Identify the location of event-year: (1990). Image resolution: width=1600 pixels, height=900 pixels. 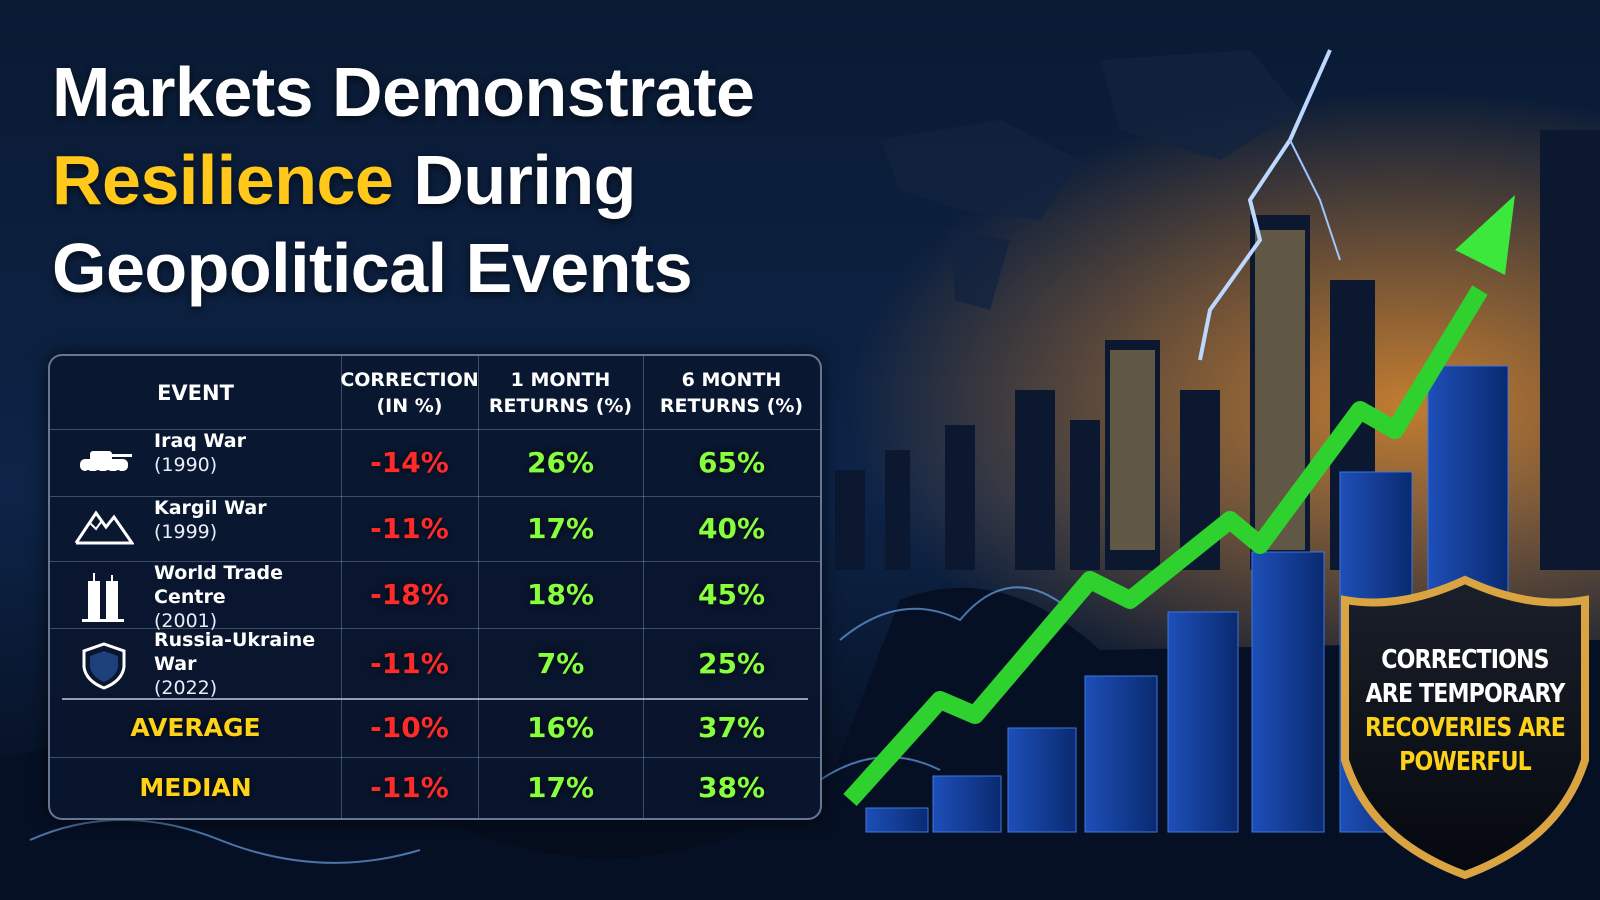
(186, 465).